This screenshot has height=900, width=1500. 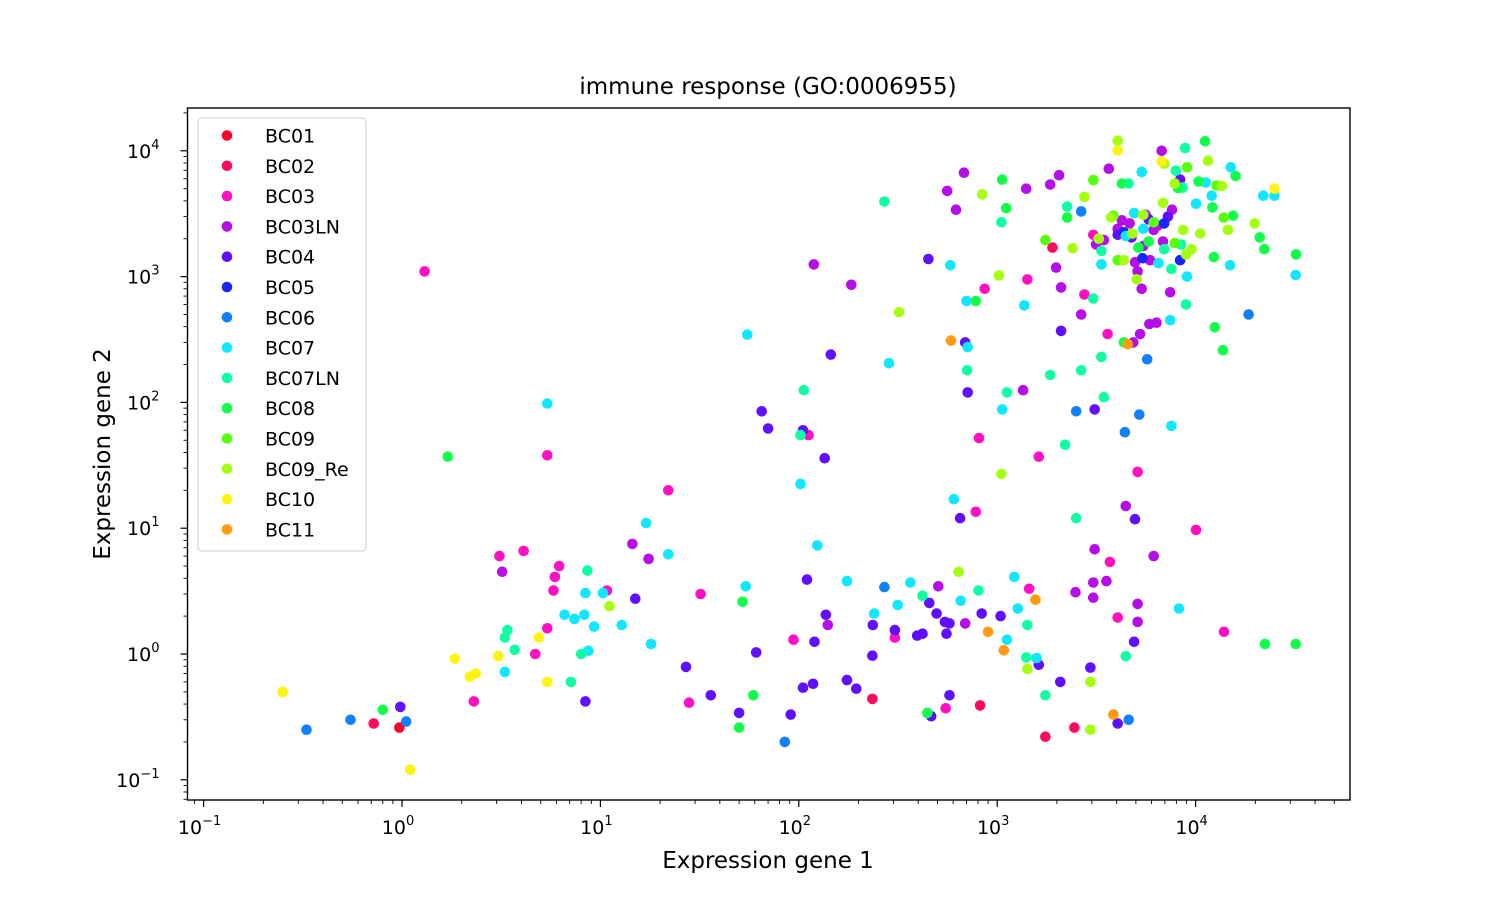 I want to click on legend-marker-bc09_re, so click(x=227, y=469).